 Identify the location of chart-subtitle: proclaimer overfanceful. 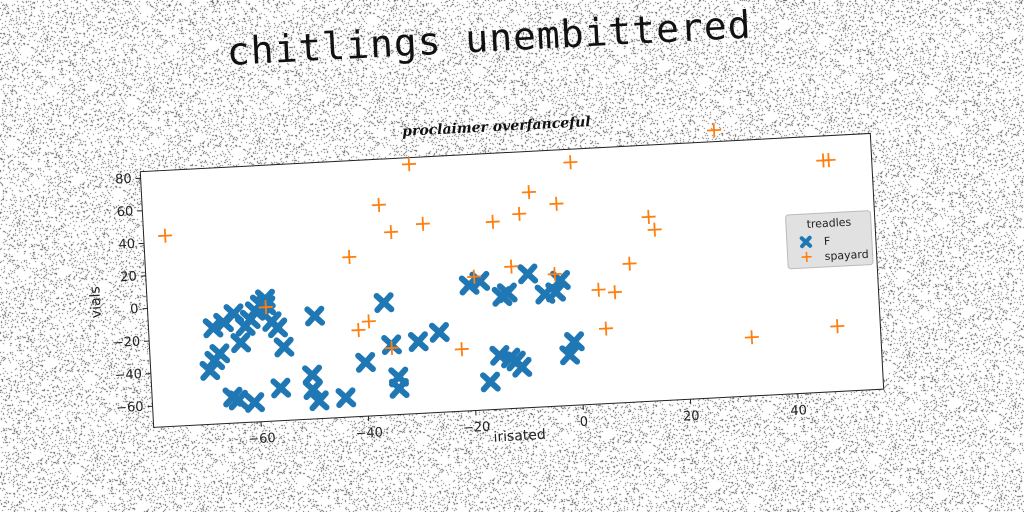
(496, 127).